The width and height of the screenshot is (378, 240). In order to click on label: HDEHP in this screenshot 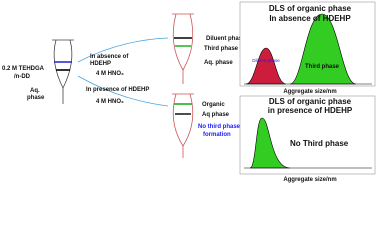, I will do `click(100, 64)`.